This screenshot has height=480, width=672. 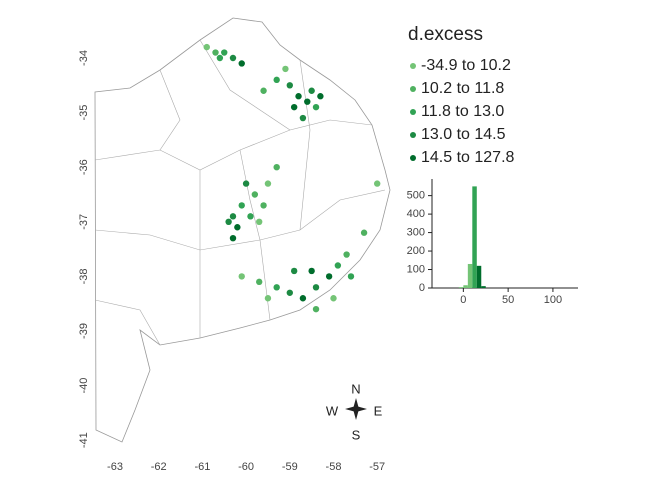 What do you see at coordinates (508, 300) in the screenshot?
I see `hist-x-tick-label: 50` at bounding box center [508, 300].